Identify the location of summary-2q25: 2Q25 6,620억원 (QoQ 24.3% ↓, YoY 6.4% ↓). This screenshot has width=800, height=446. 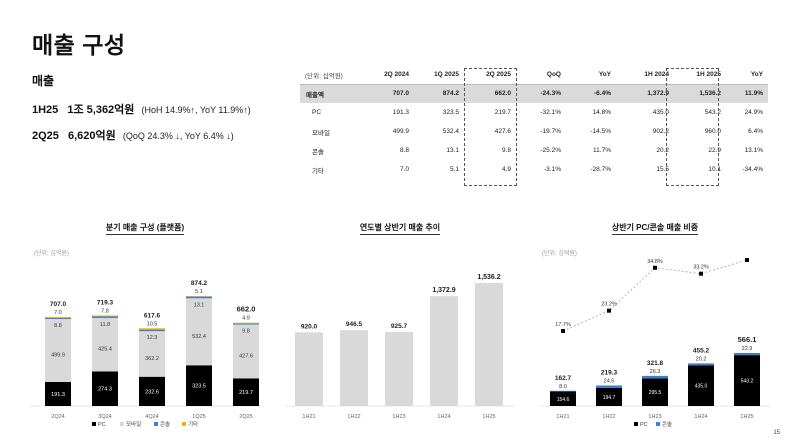
(133, 135).